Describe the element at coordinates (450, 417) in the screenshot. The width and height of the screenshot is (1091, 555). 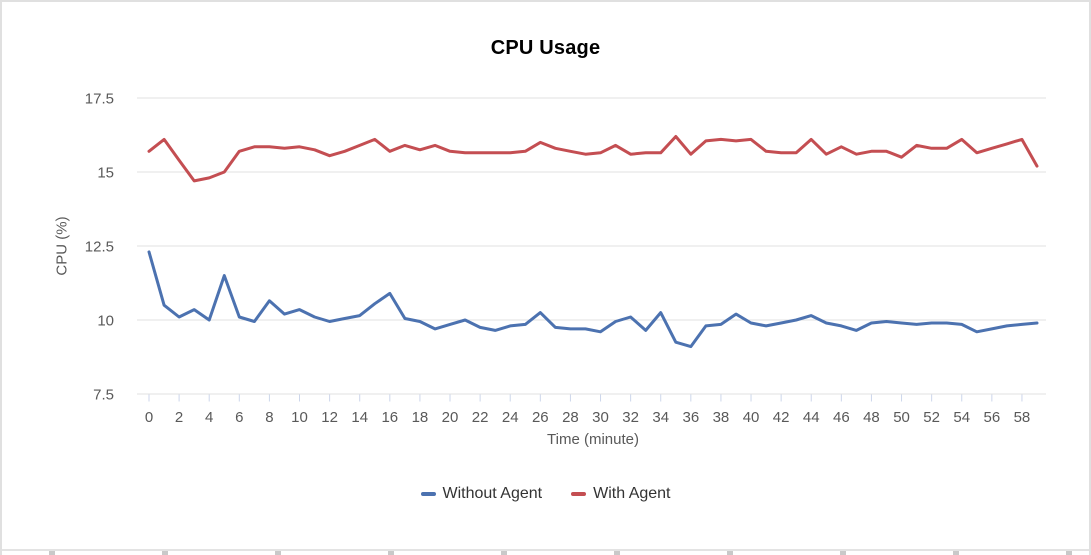
I see `svg-text: 20` at that location.